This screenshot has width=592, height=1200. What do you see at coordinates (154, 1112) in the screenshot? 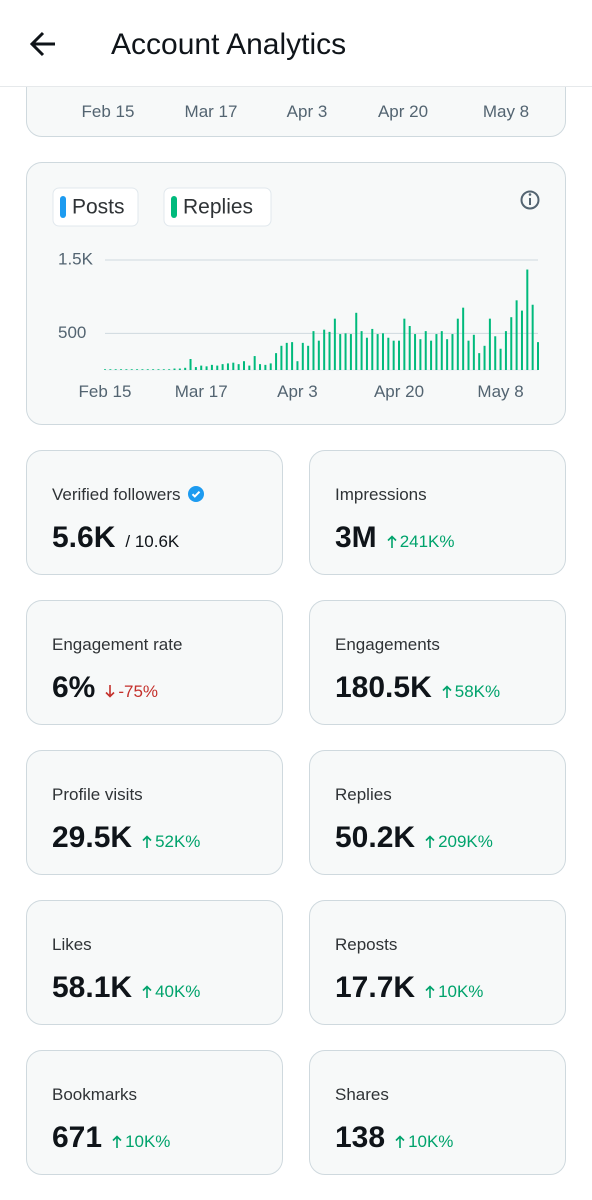
I see `stat-card: Bookmarks 671 10K%` at bounding box center [154, 1112].